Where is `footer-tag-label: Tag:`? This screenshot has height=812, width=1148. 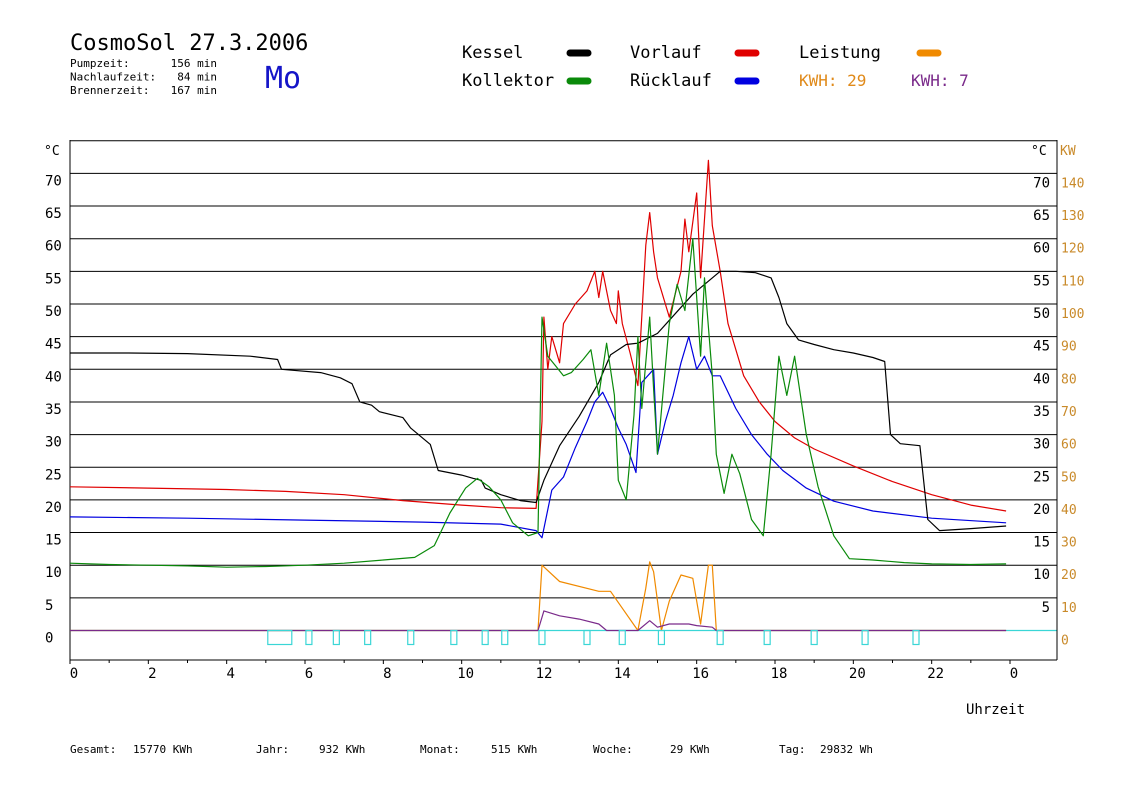 footer-tag-label: Tag: is located at coordinates (792, 749).